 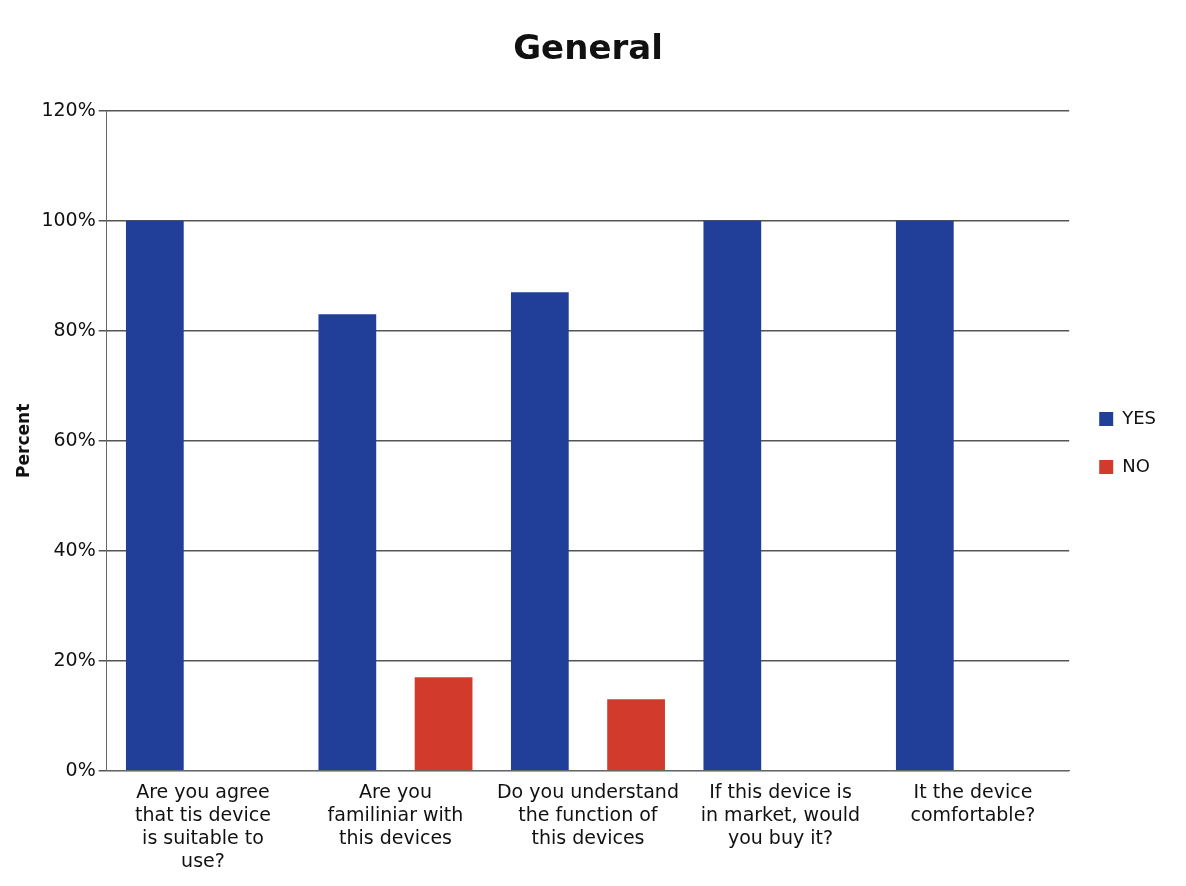 I want to click on y-tick-label: 60%, so click(x=74, y=438).